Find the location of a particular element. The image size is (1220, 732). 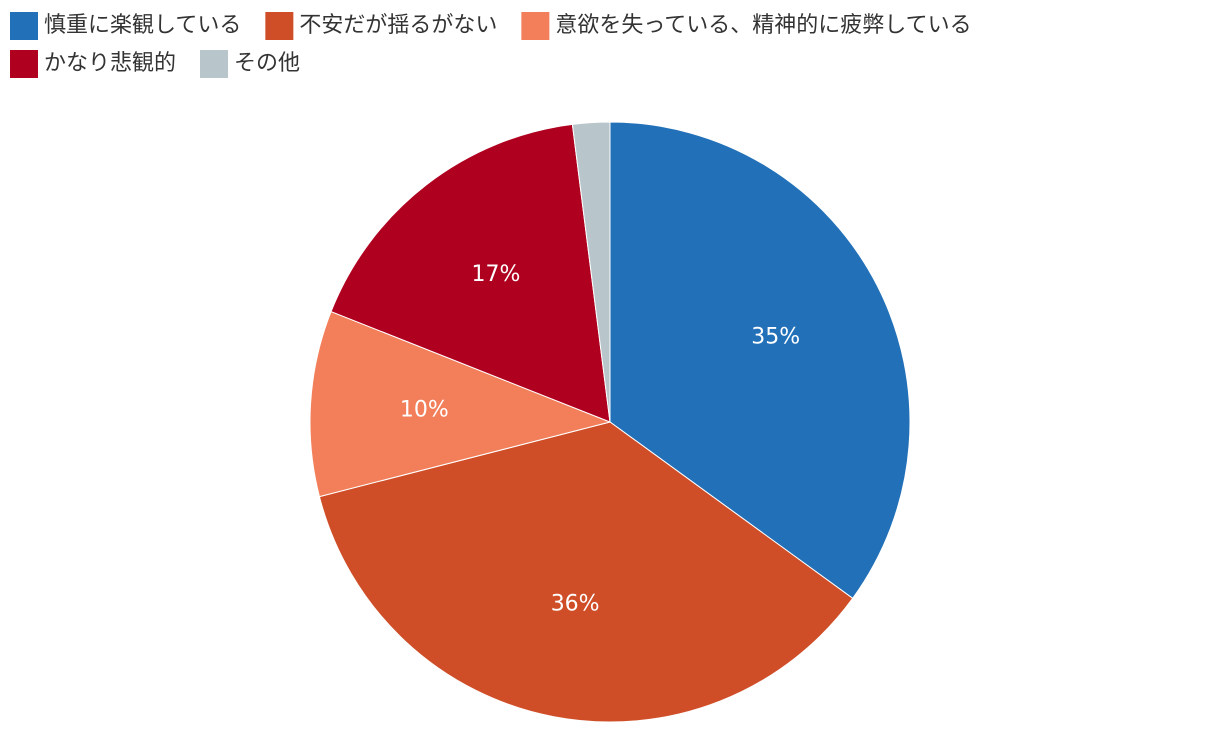

value-label: 10% is located at coordinates (424, 409).